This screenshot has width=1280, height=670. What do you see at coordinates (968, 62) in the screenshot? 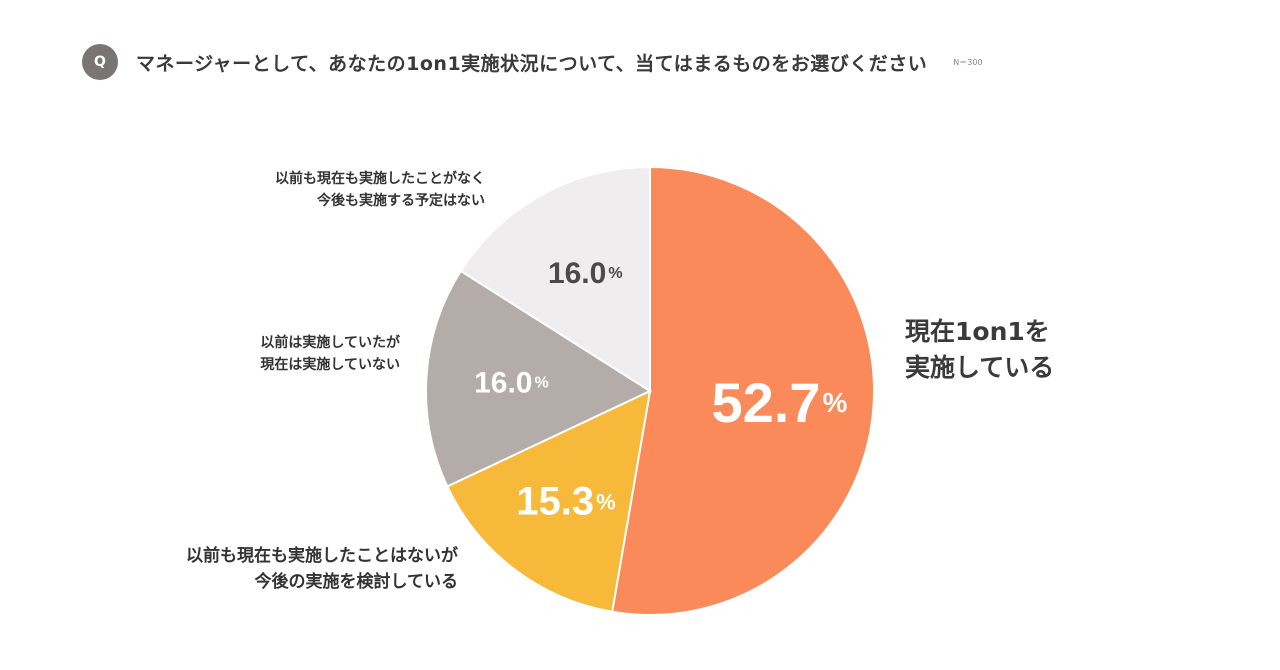
I see `sample-size: N＝300` at bounding box center [968, 62].